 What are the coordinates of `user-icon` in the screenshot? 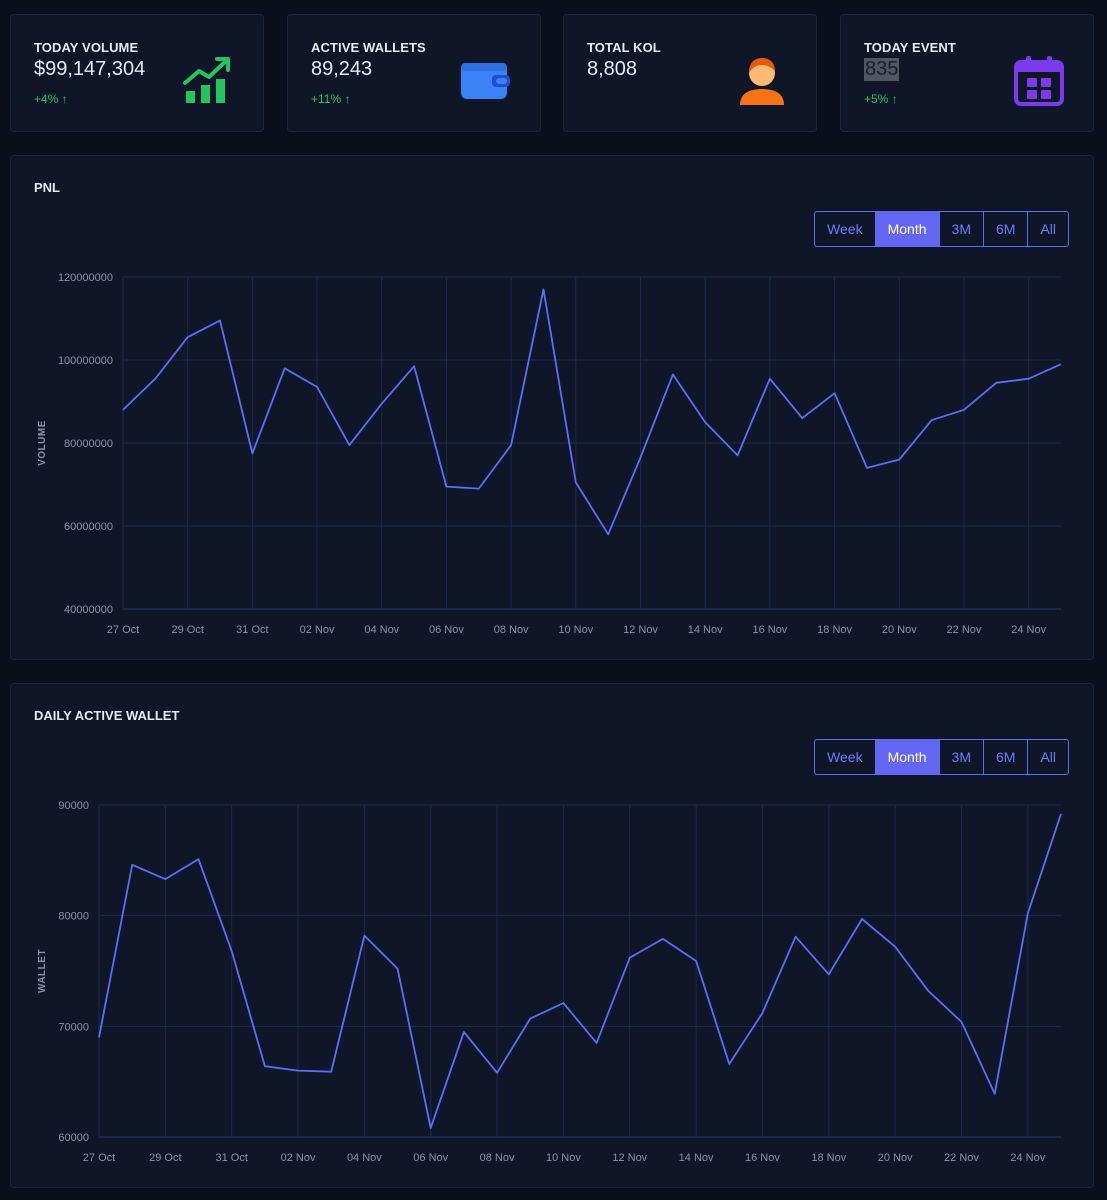 It's located at (762, 81).